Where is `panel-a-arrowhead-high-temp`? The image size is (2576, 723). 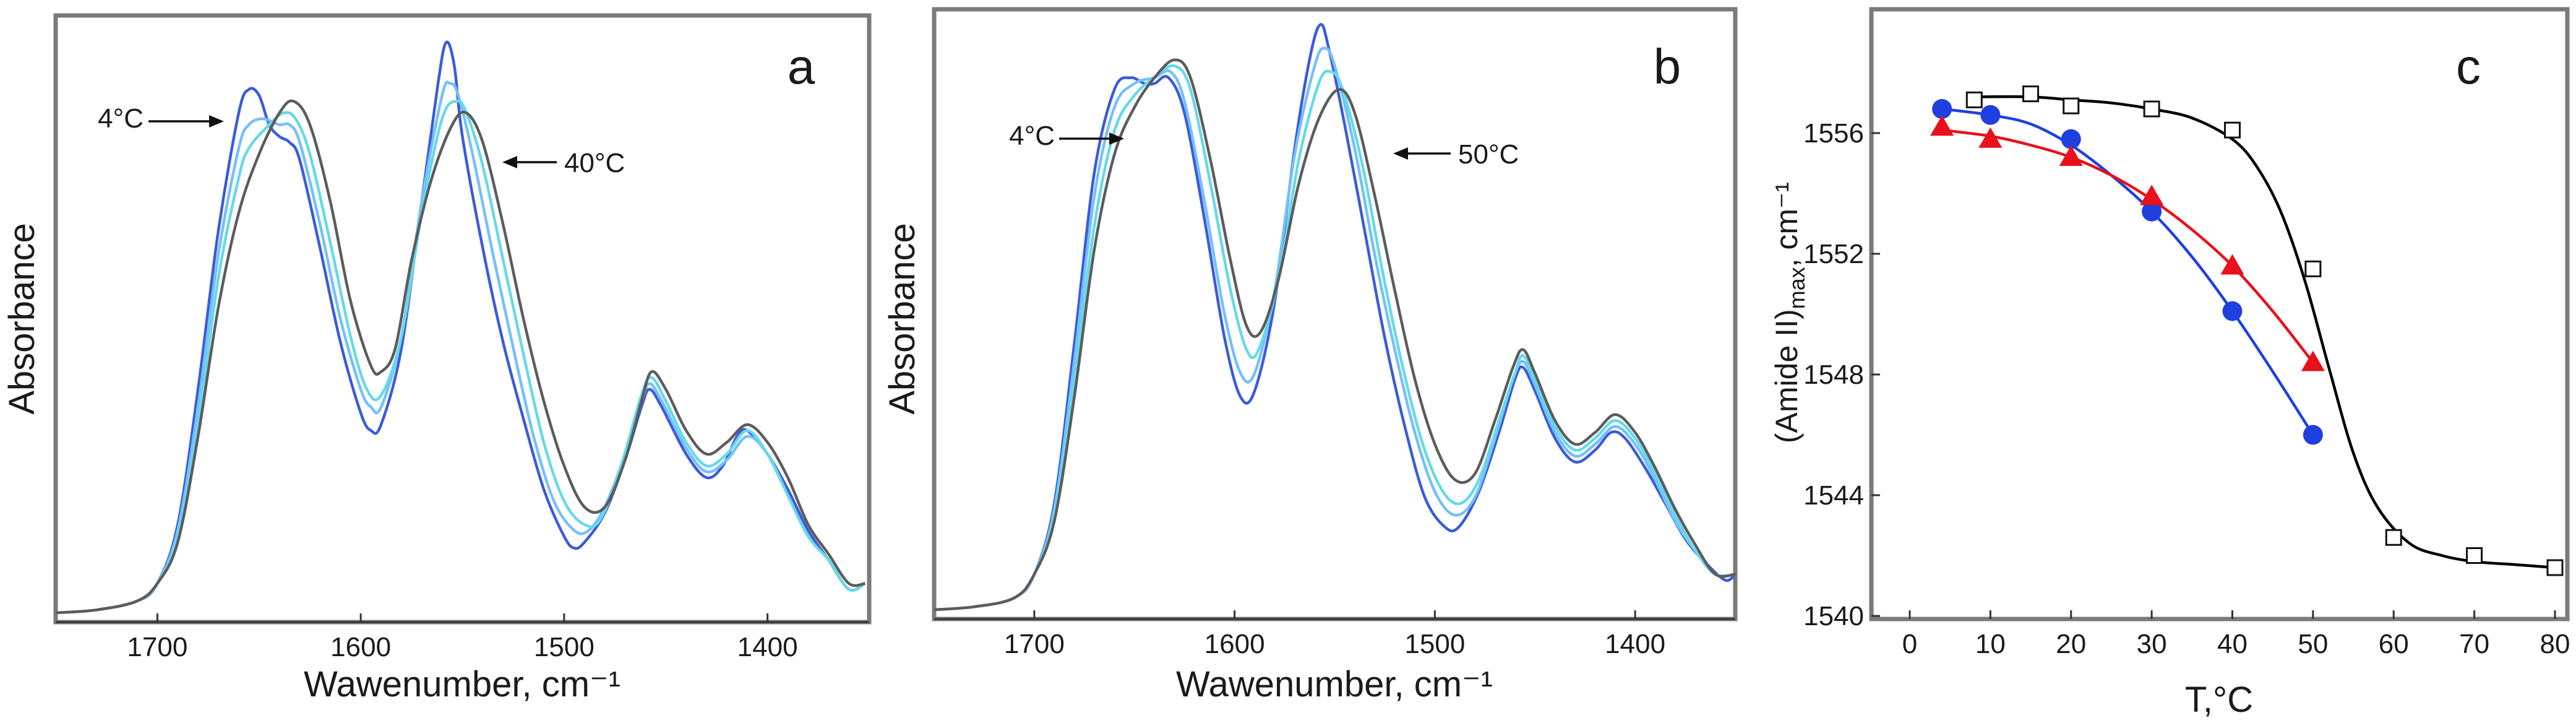 panel-a-arrowhead-high-temp is located at coordinates (509, 162).